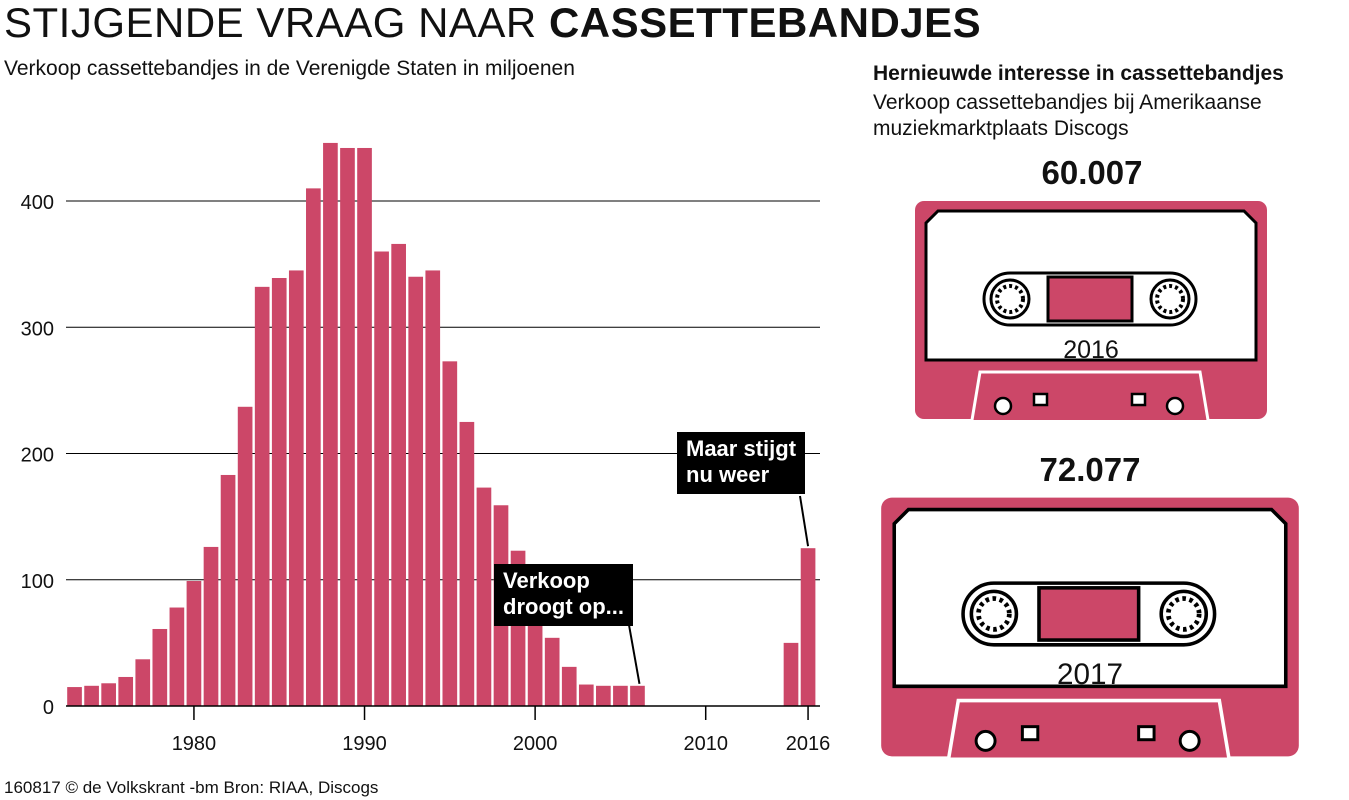 This screenshot has width=1349, height=800. I want to click on bar-1994, so click(433, 488).